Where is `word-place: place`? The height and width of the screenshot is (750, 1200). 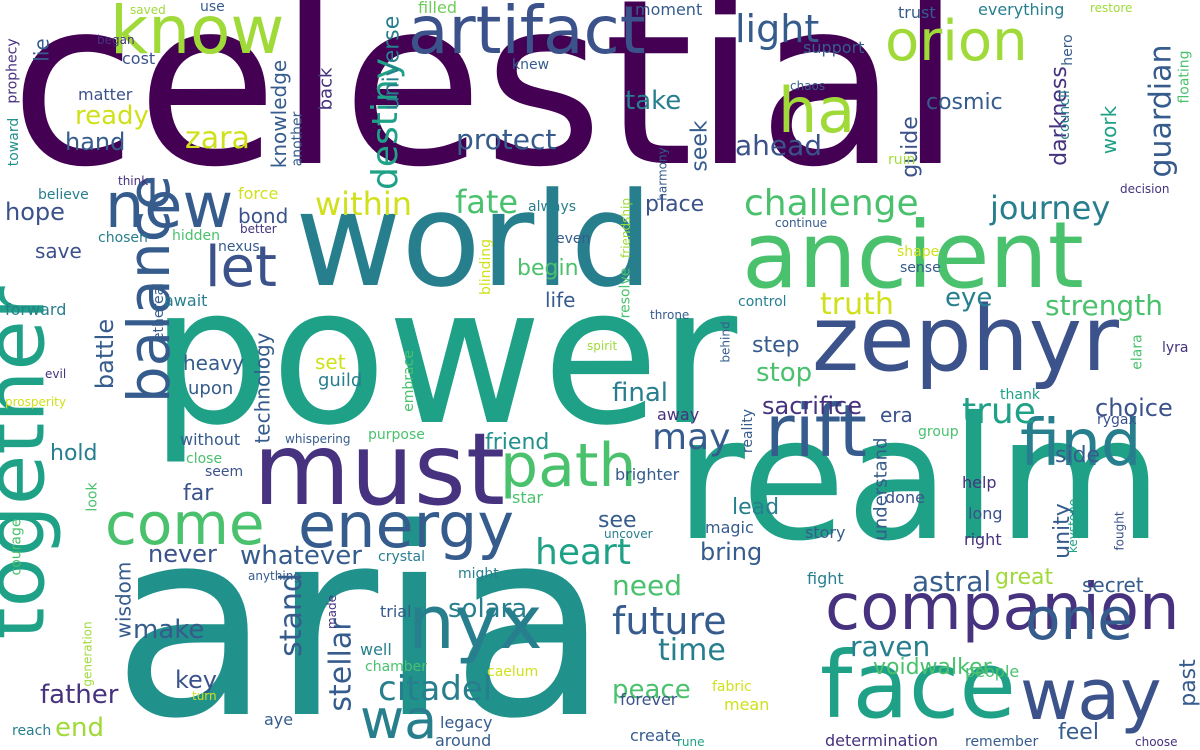
word-place: place is located at coordinates (675, 204).